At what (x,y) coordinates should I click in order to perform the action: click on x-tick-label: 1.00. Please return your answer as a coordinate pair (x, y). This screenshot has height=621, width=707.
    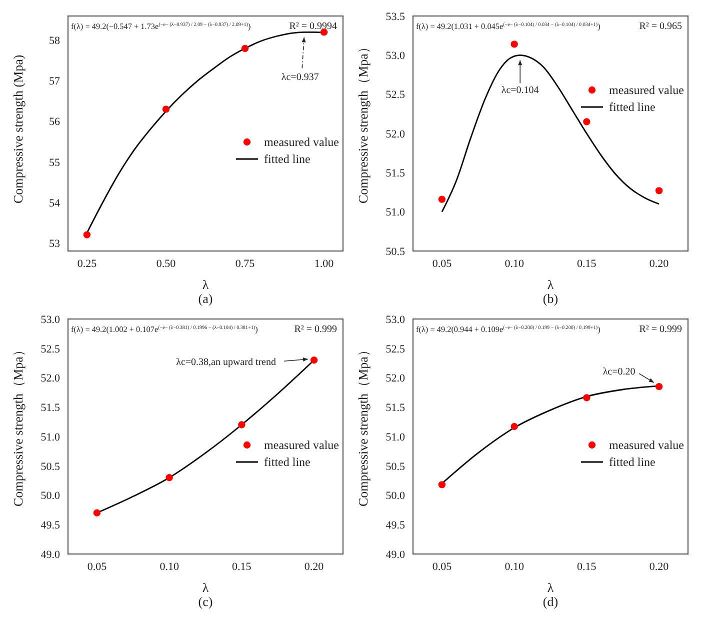
    Looking at the image, I should click on (324, 264).